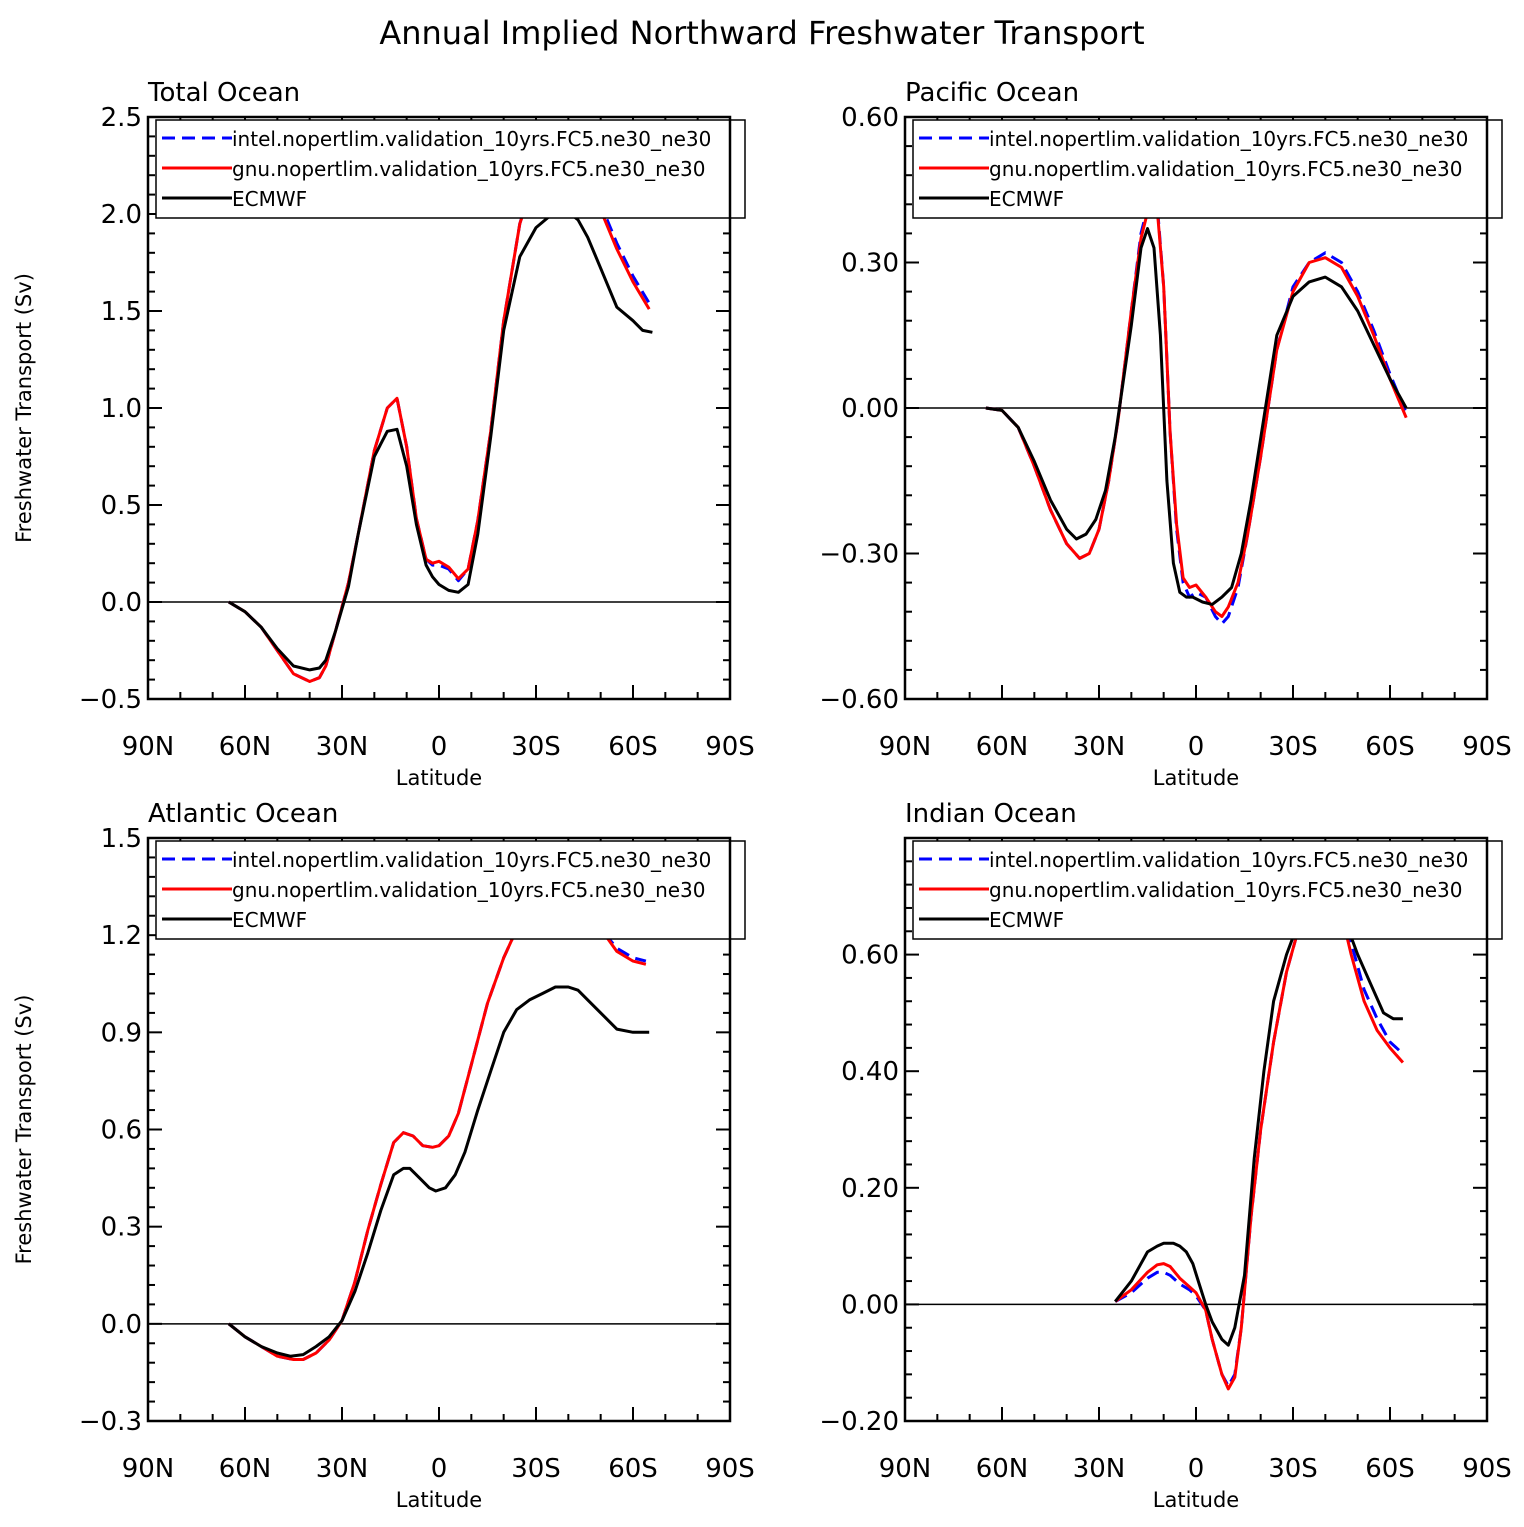 The height and width of the screenshot is (1527, 1524). I want to click on y-tick-label: 0.9, so click(121, 1033).